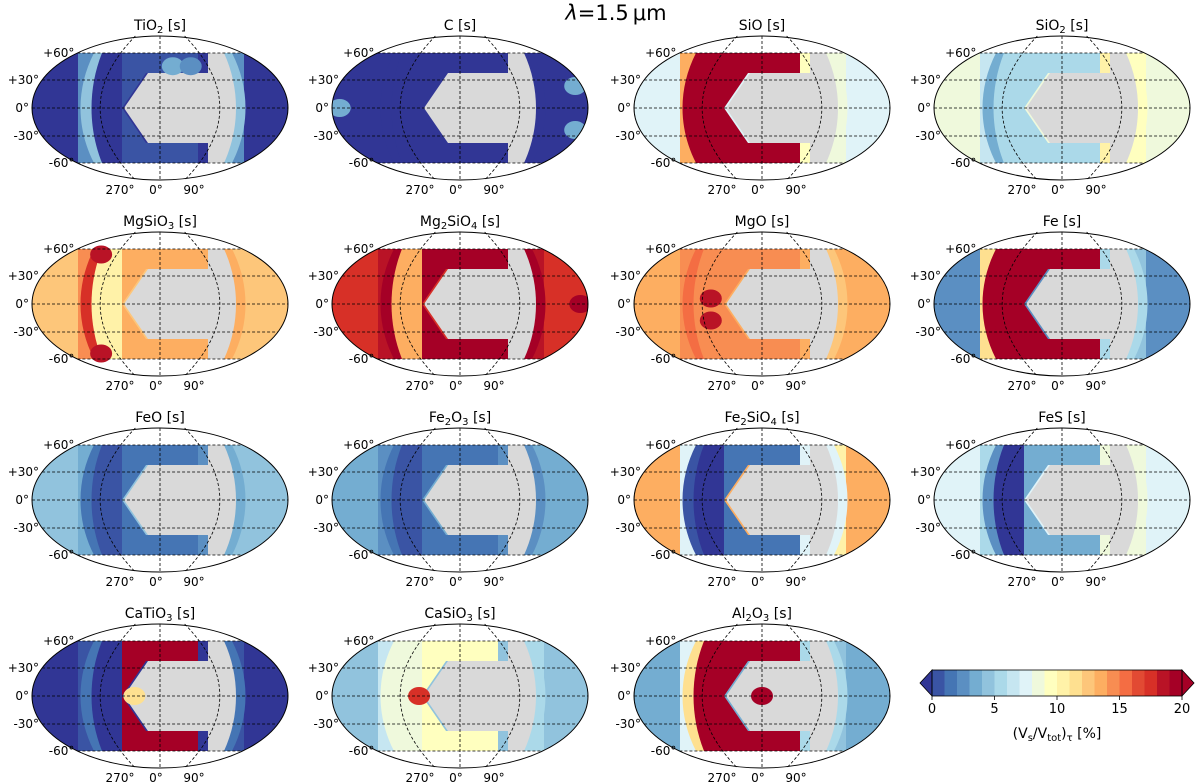 The width and height of the screenshot is (1200, 784). Describe the element at coordinates (460, 26) in the screenshot. I see `panel-title: C [s]` at that location.